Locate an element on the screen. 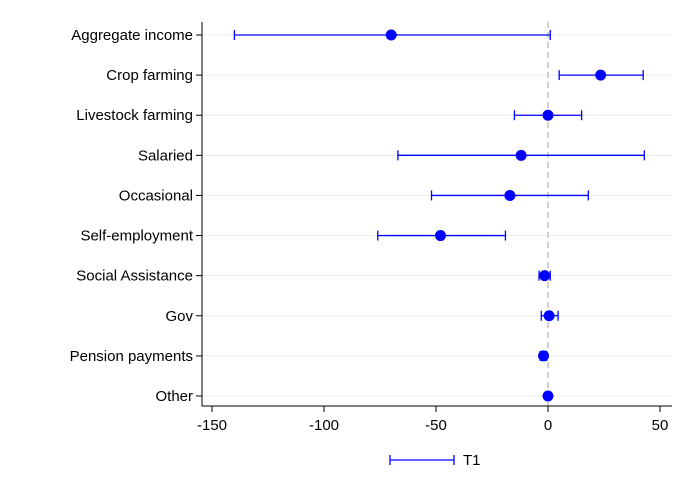 This screenshot has height=499, width=683. category-label: Pension payments is located at coordinates (131, 356).